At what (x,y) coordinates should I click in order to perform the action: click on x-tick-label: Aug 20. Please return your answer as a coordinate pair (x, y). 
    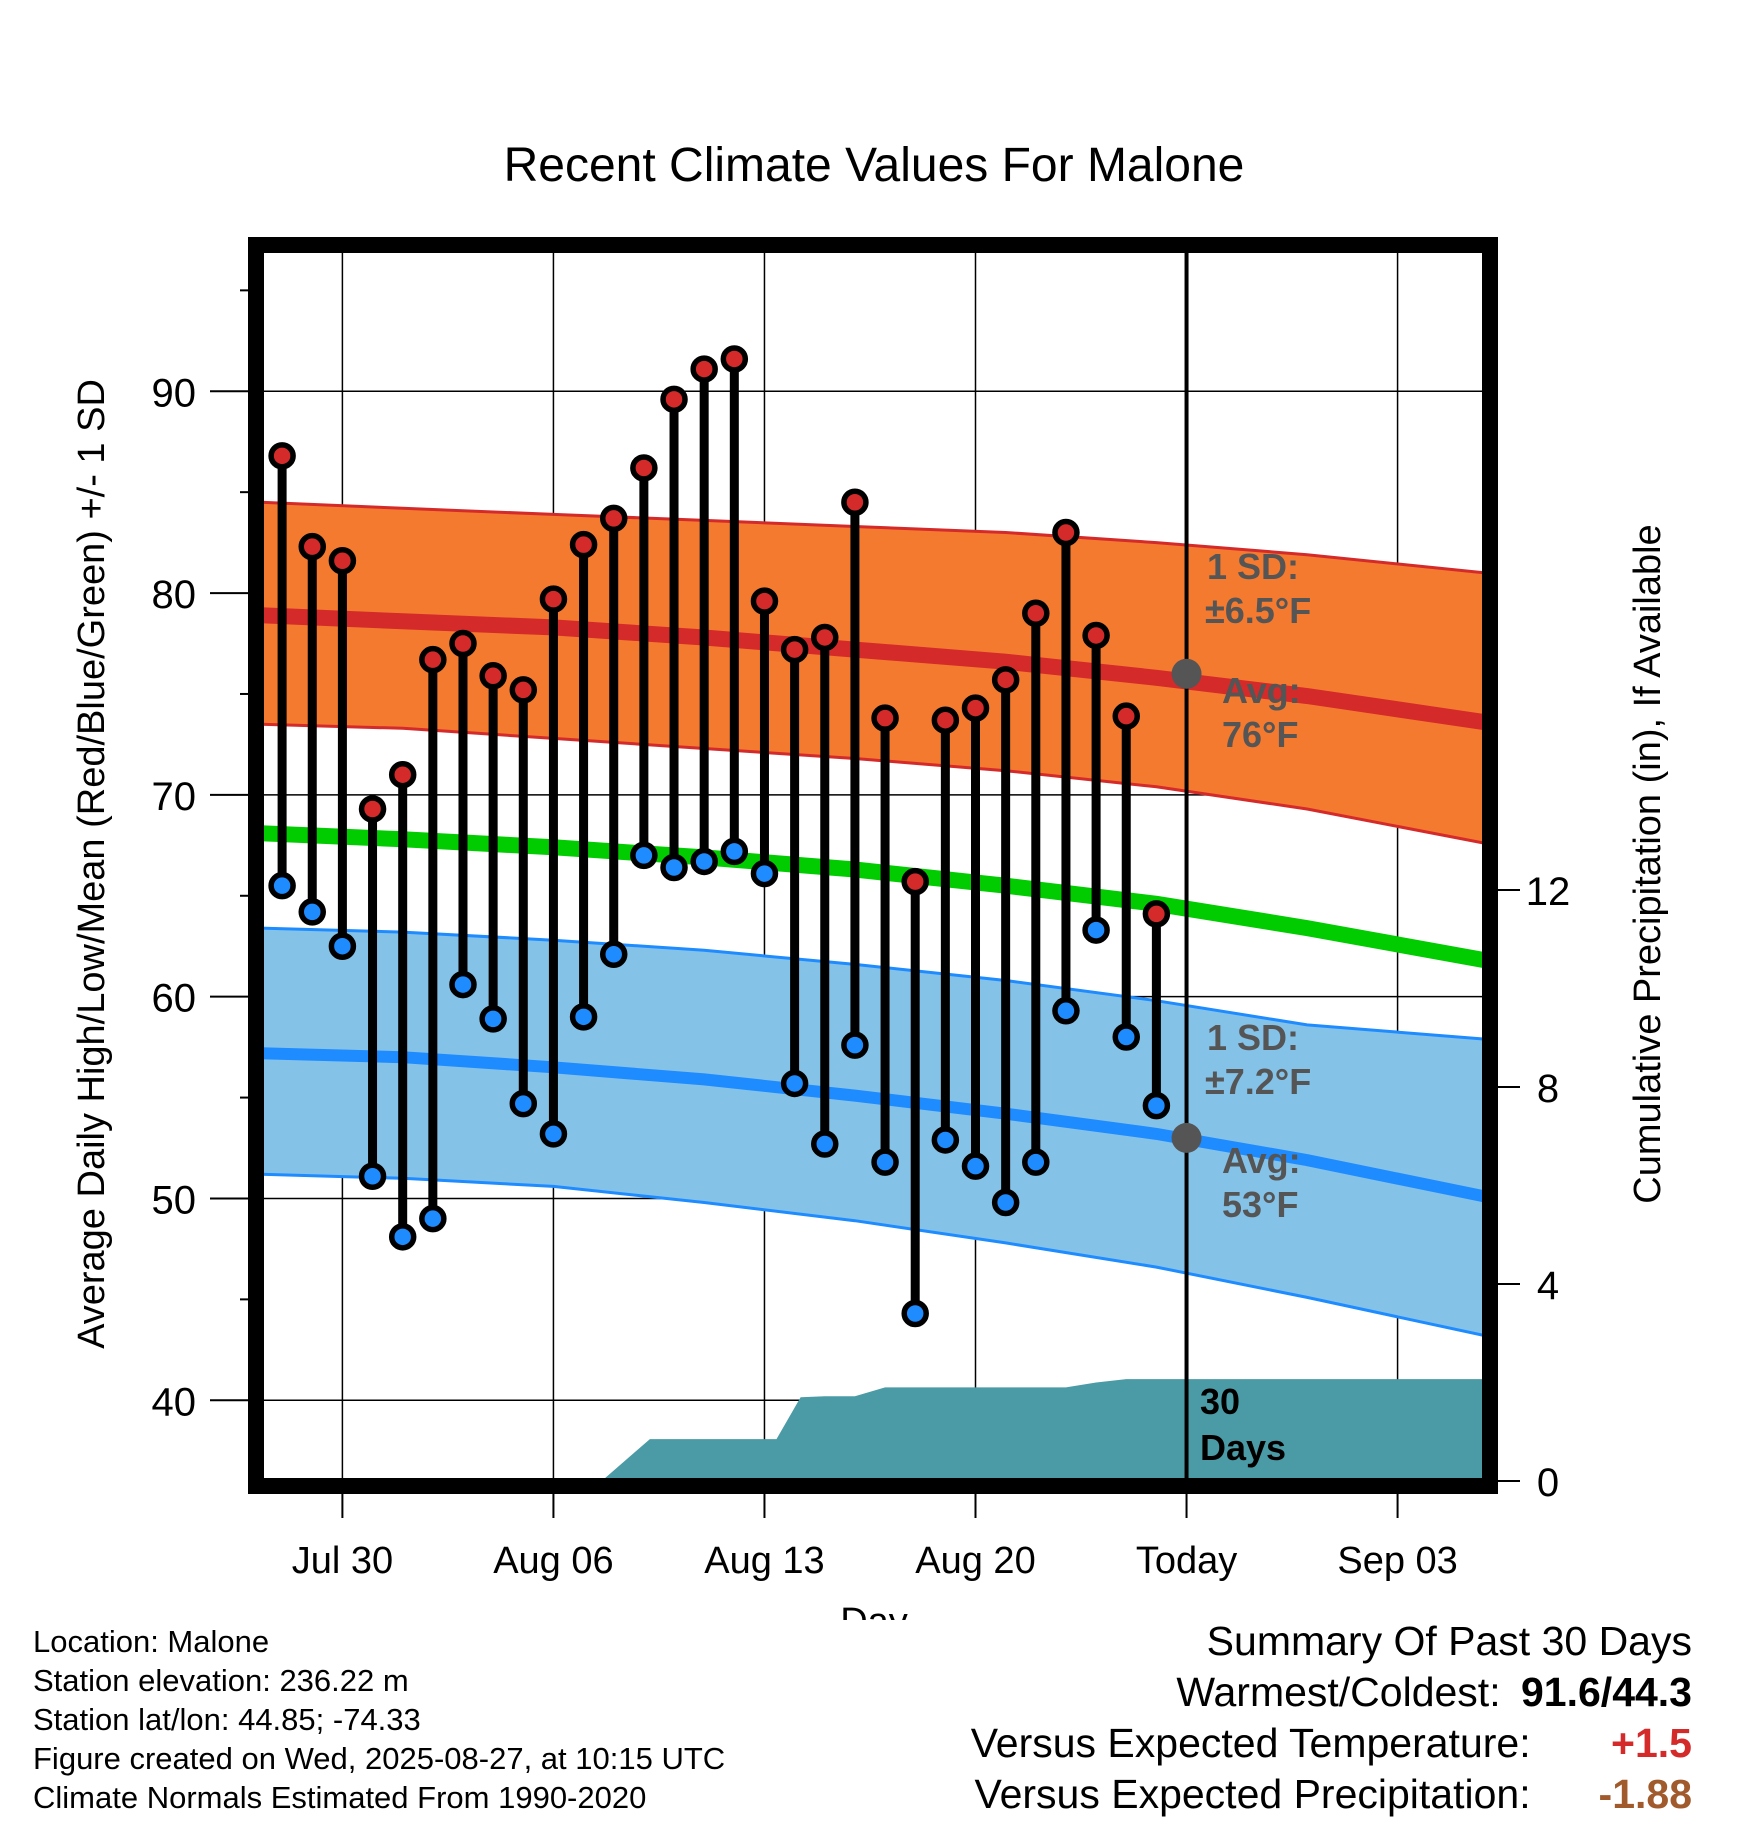
    Looking at the image, I should click on (975, 1561).